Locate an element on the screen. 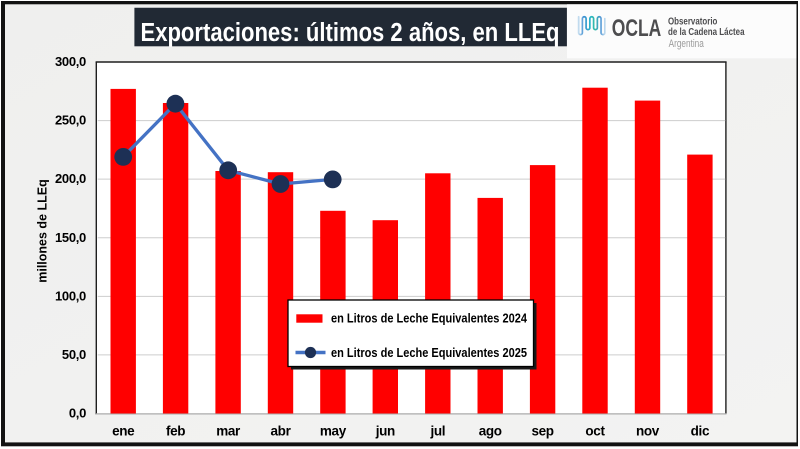 The image size is (800, 449). svg-text: dic is located at coordinates (700, 431).